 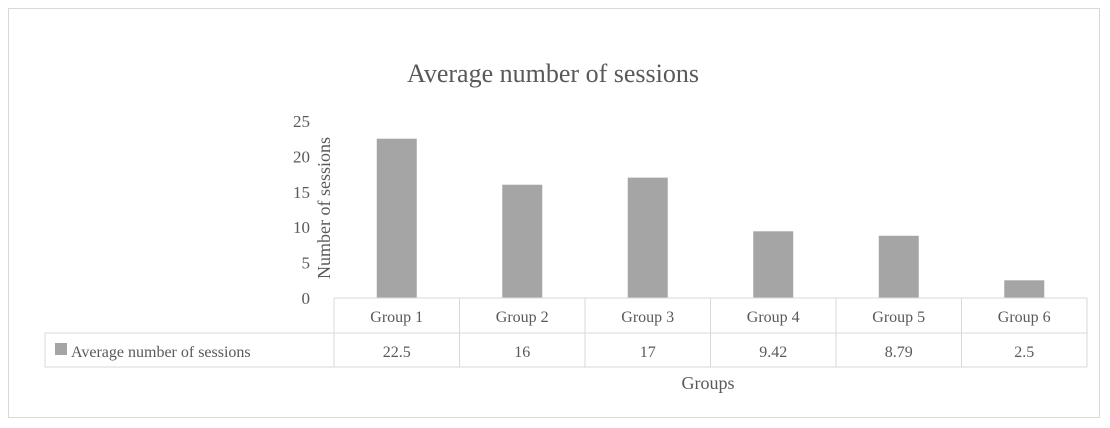 I want to click on data-value-label: 16, so click(x=522, y=352).